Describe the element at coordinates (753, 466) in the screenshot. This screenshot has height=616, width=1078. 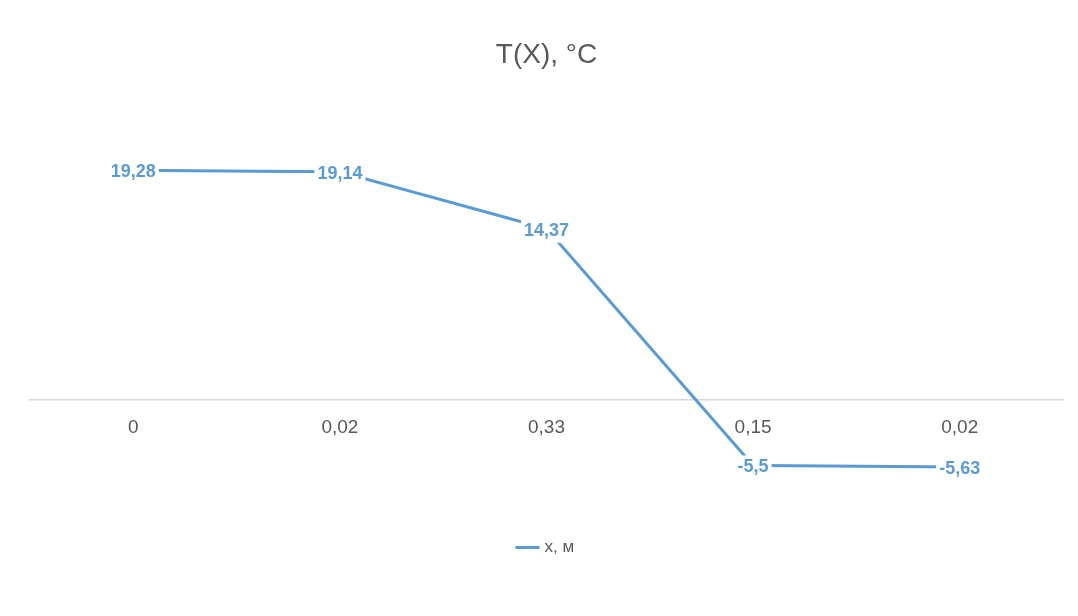
I see `data-label: -5,5` at that location.